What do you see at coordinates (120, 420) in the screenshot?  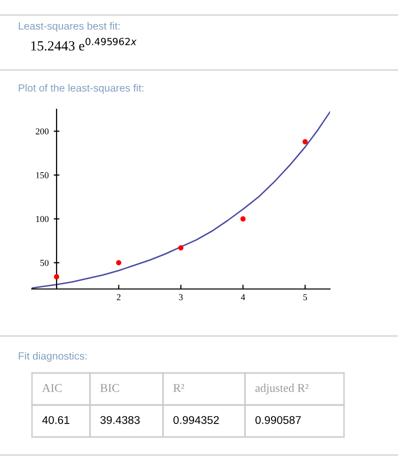 I see `text: 39.4383` at bounding box center [120, 420].